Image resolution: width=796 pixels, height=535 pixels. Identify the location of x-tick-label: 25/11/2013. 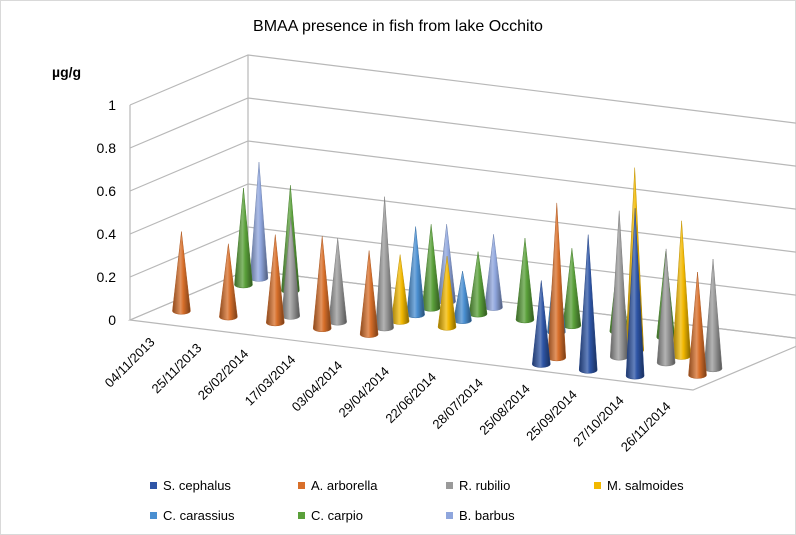
(177, 368).